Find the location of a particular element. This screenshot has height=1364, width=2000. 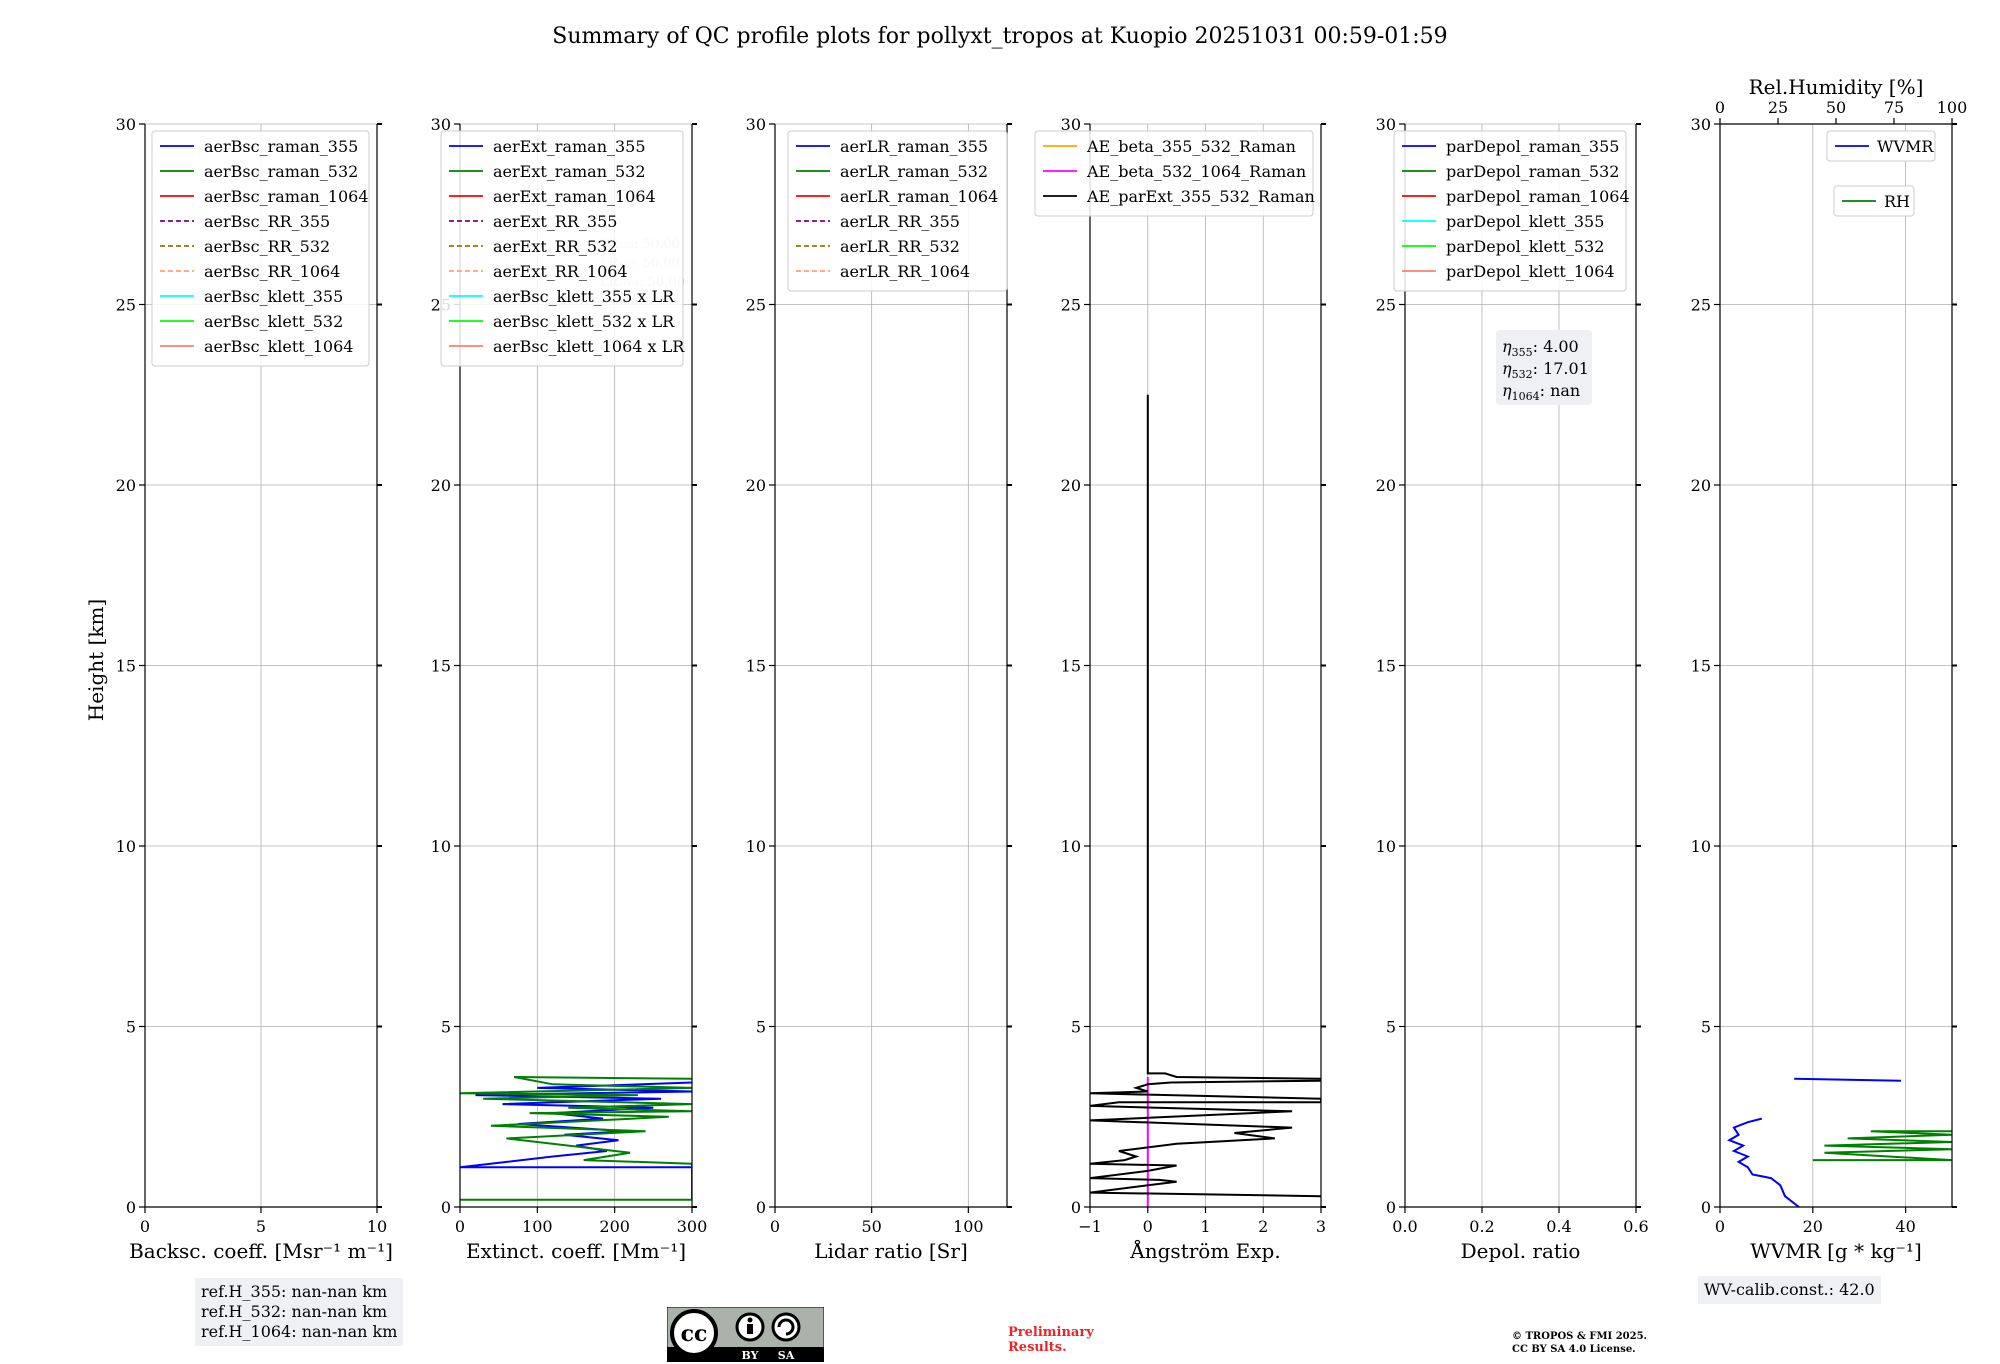

top-tick-label-1: 25 is located at coordinates (1778, 107).